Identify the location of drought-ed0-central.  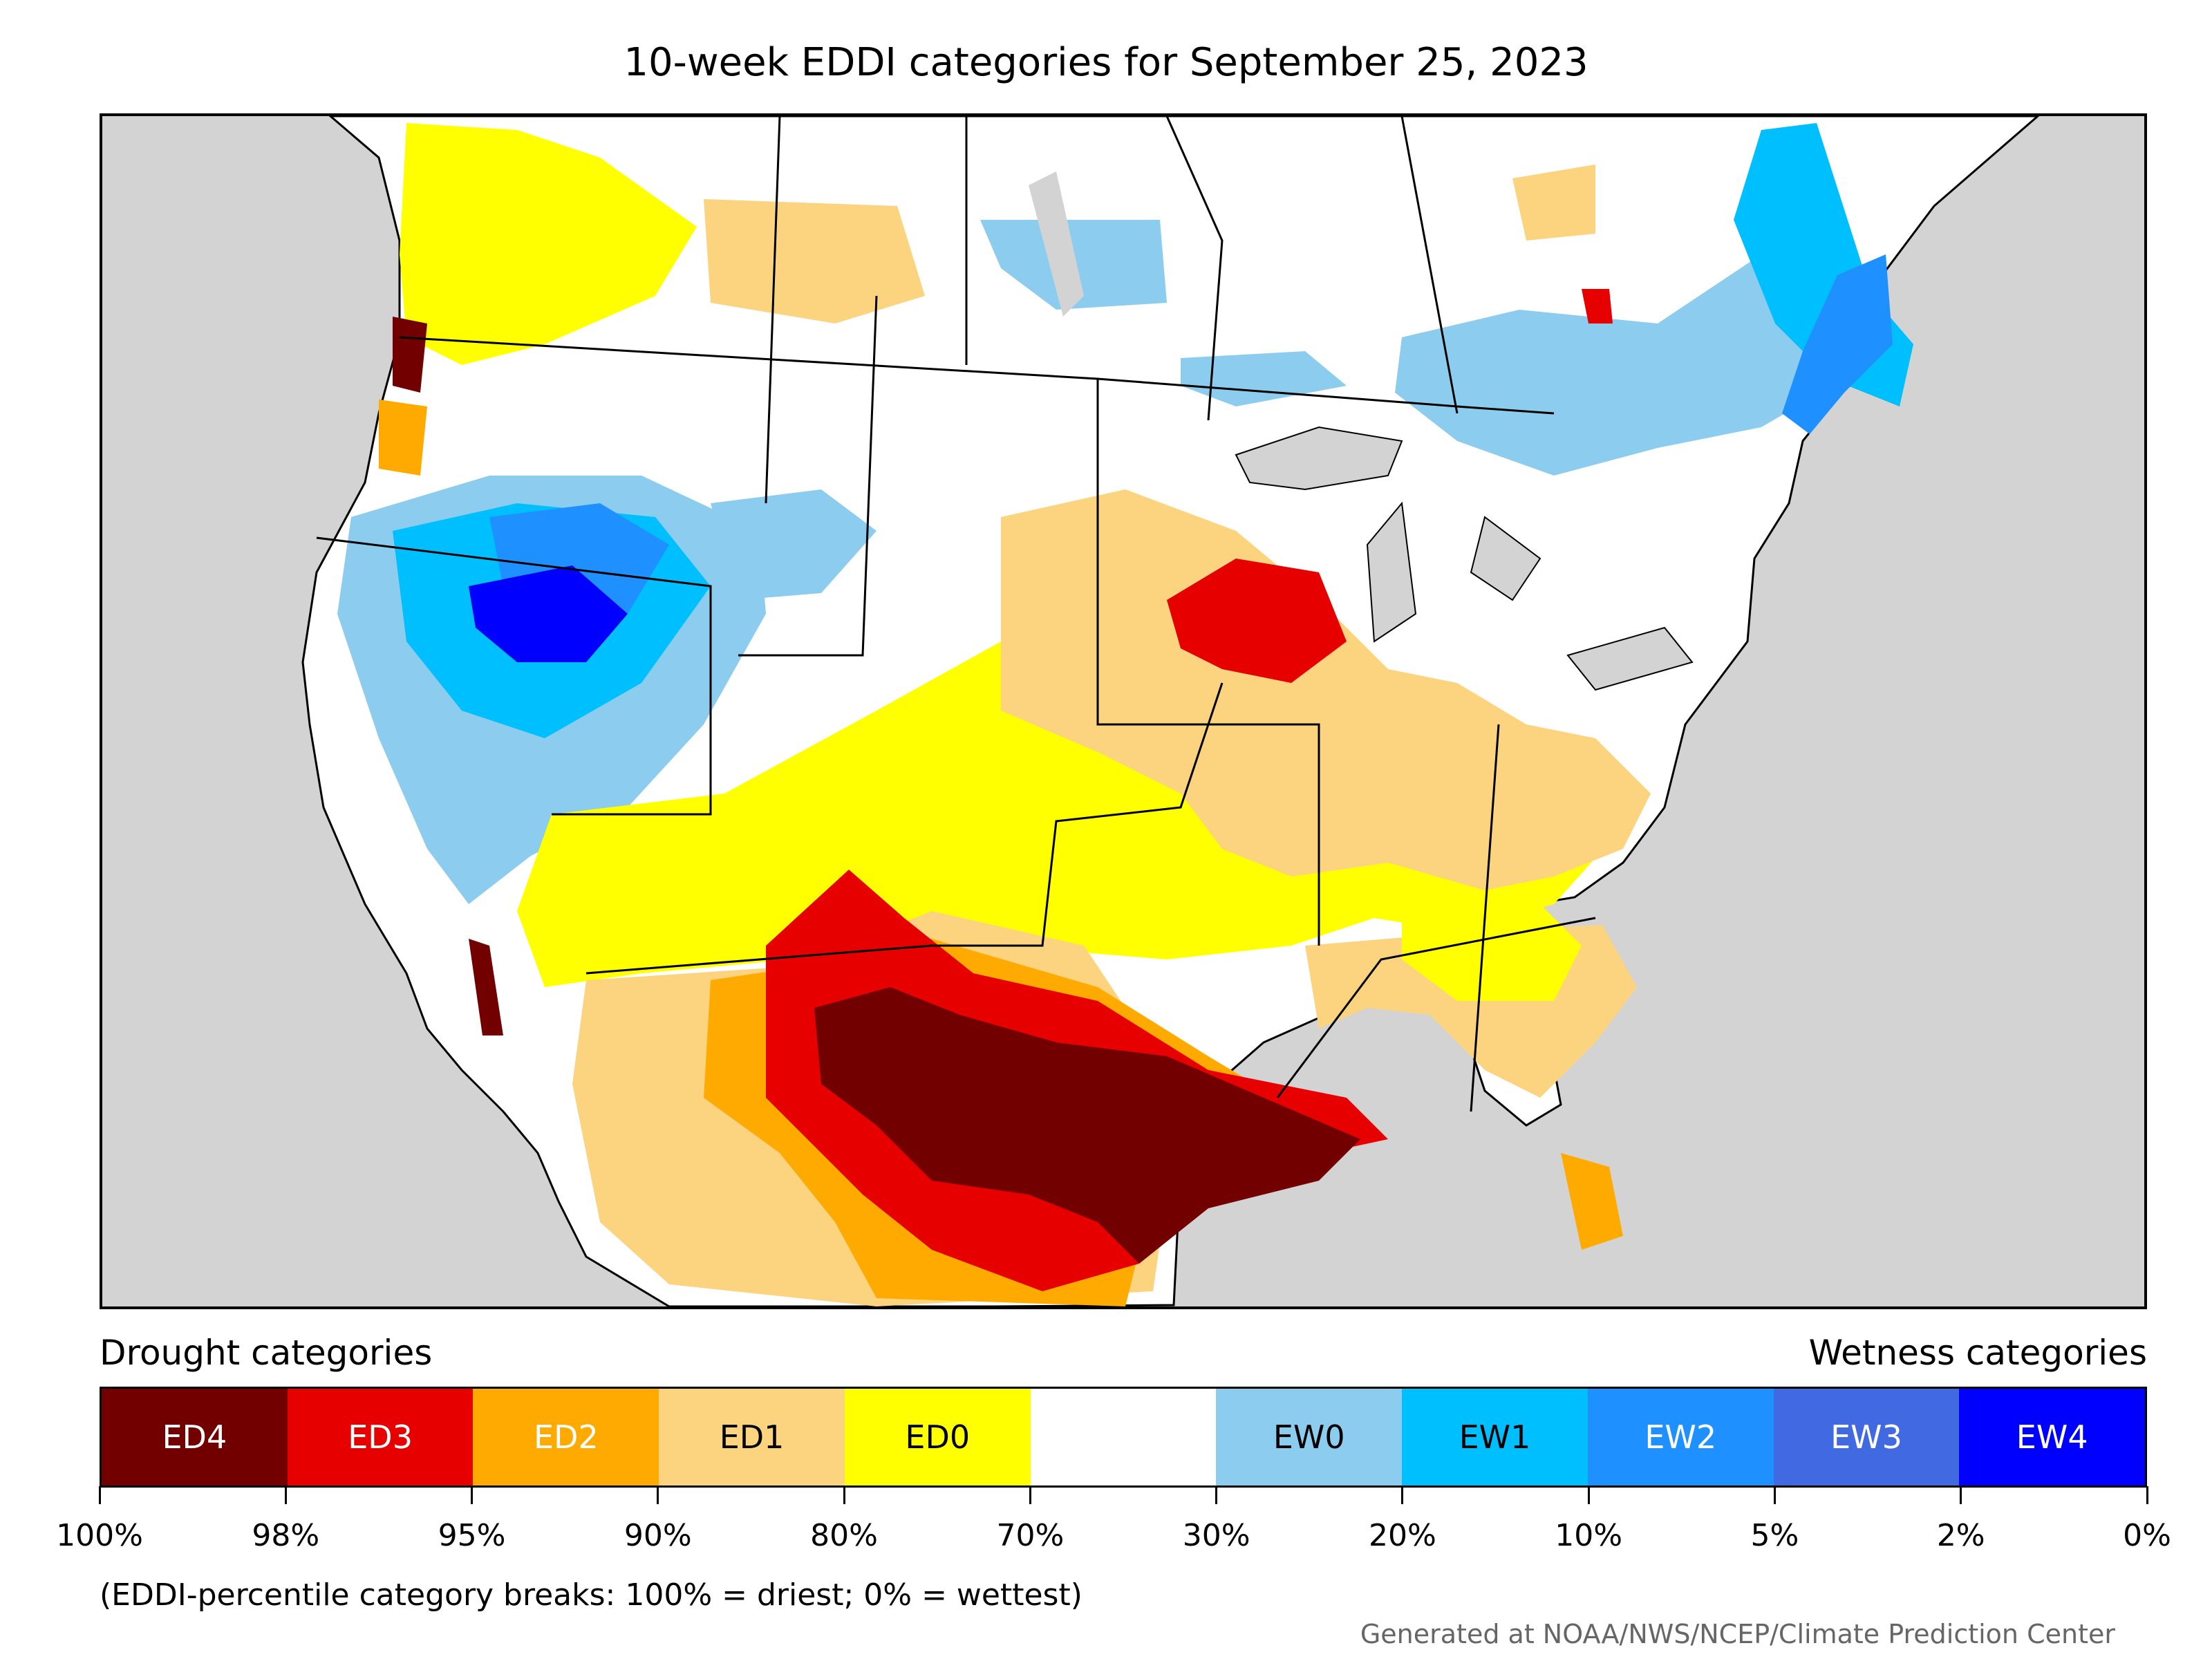
(1066, 800).